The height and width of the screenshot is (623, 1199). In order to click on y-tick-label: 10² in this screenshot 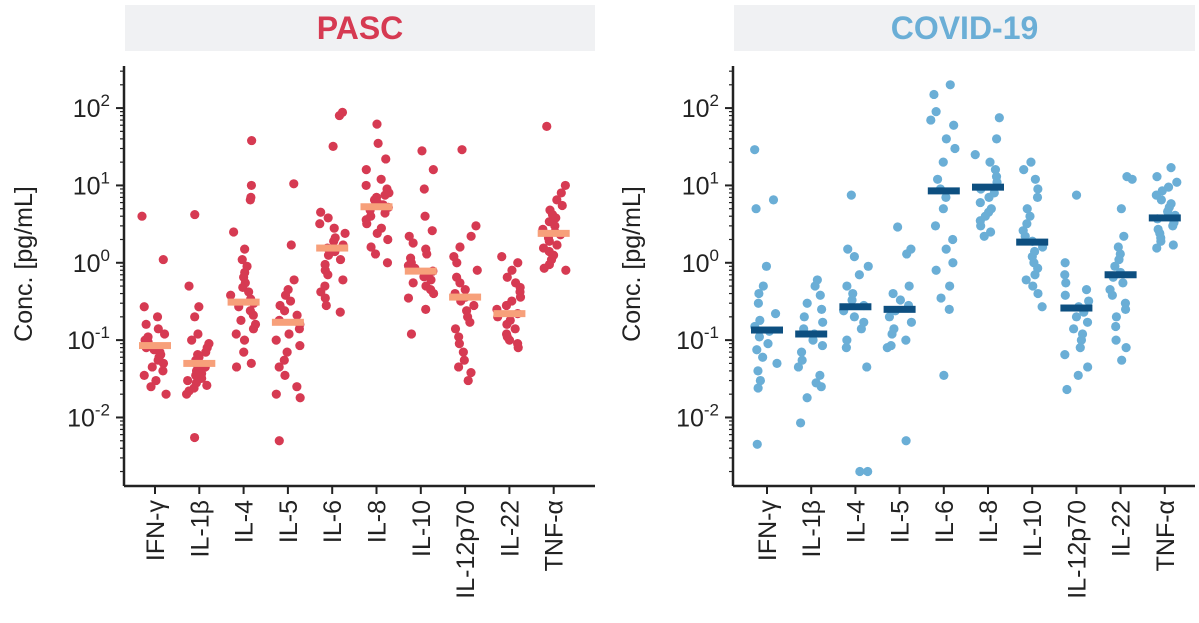, I will do `click(91, 107)`.